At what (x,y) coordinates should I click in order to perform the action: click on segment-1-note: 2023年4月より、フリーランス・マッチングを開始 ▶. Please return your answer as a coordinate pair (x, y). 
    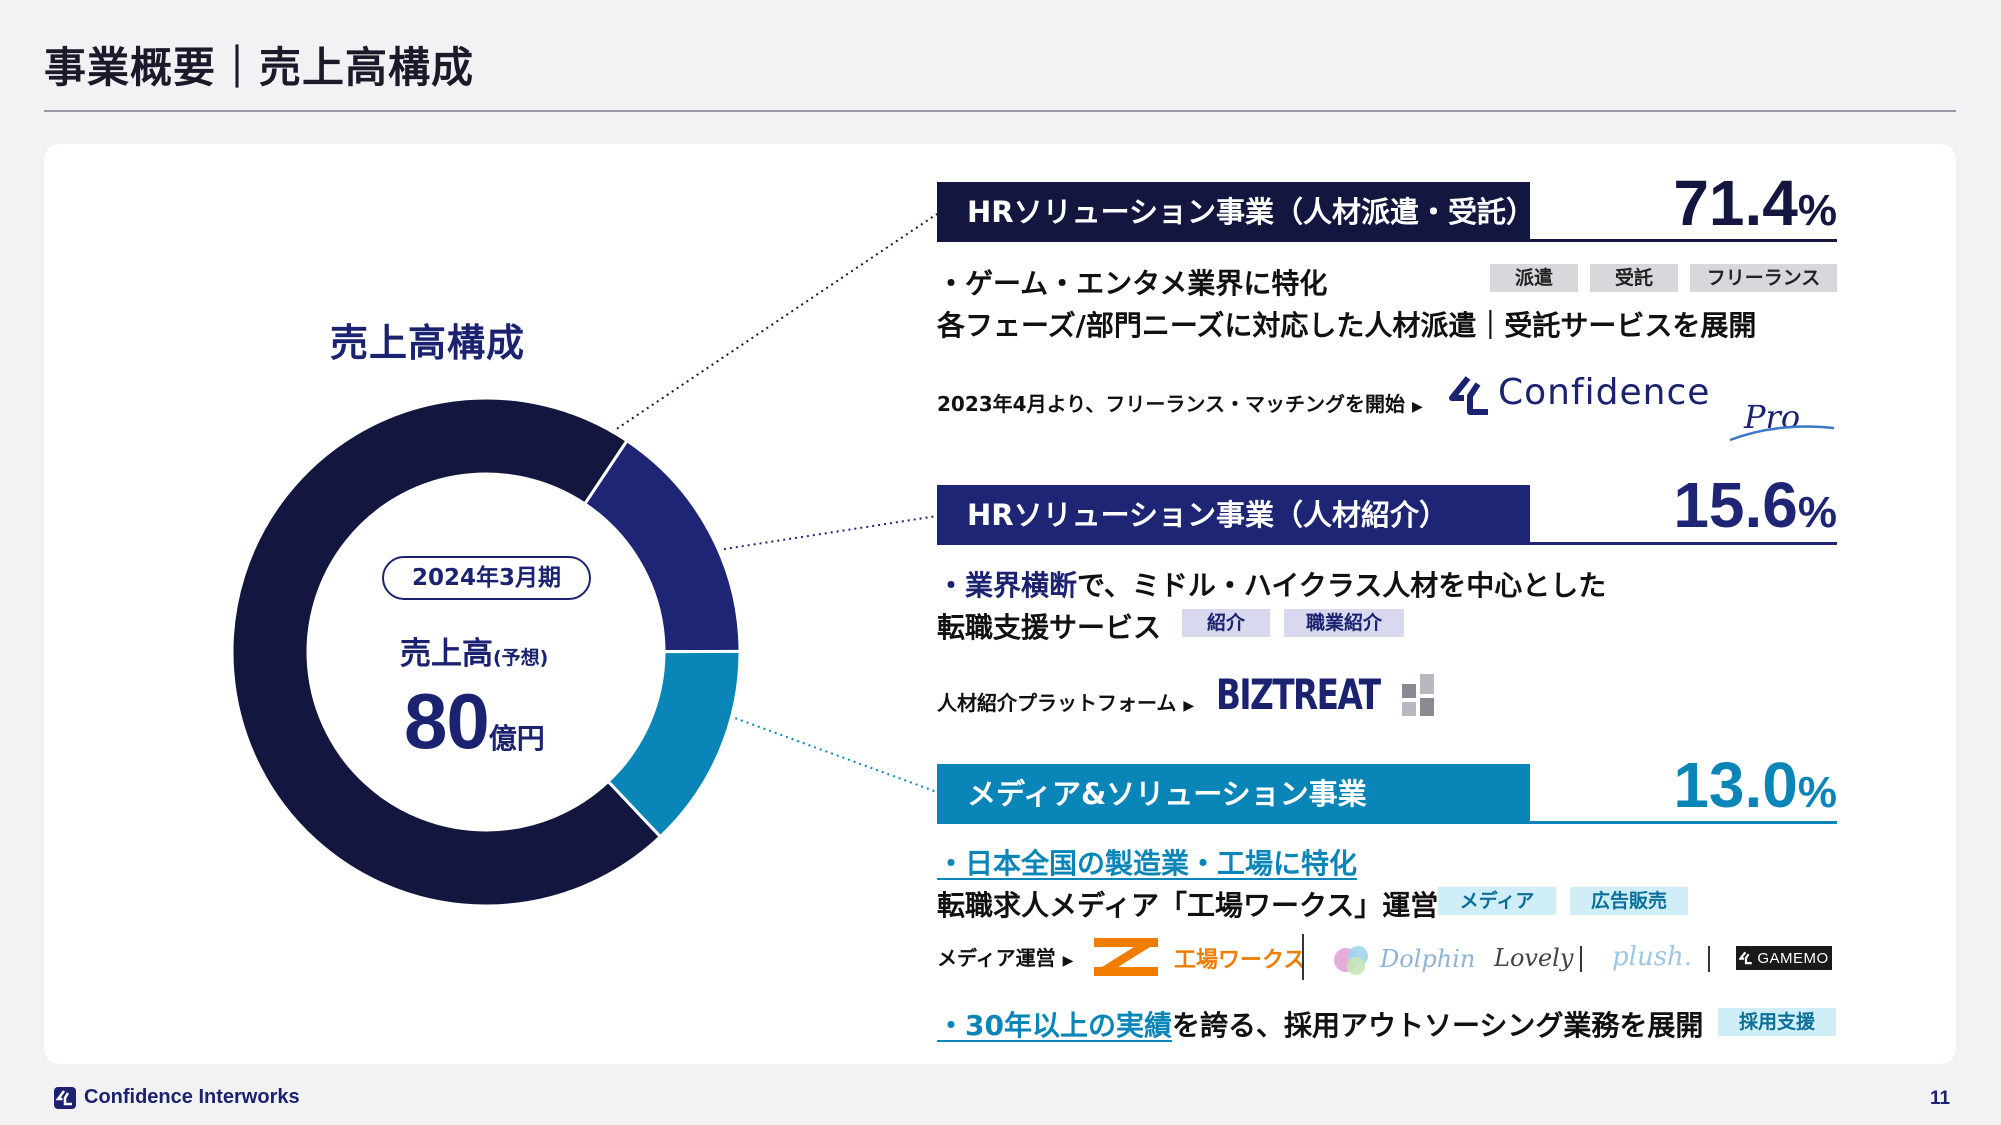
    Looking at the image, I should click on (1180, 402).